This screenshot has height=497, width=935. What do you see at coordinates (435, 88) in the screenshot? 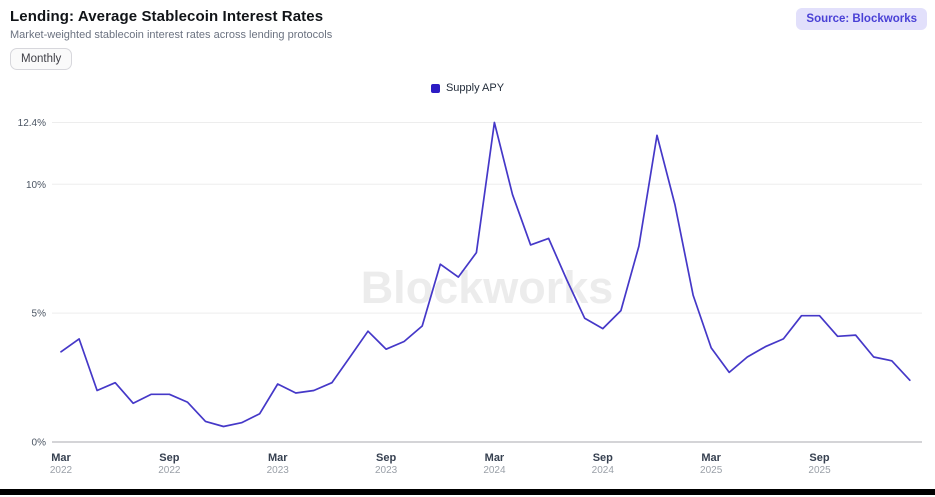
I see `legend-swatch-supply-apy` at bounding box center [435, 88].